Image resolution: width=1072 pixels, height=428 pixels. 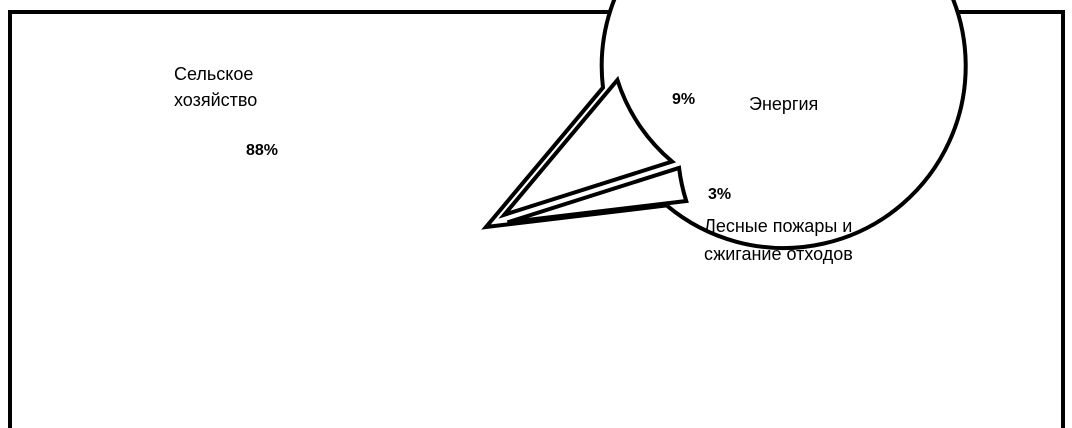 I want to click on value-agriculture: 88%, so click(x=262, y=150).